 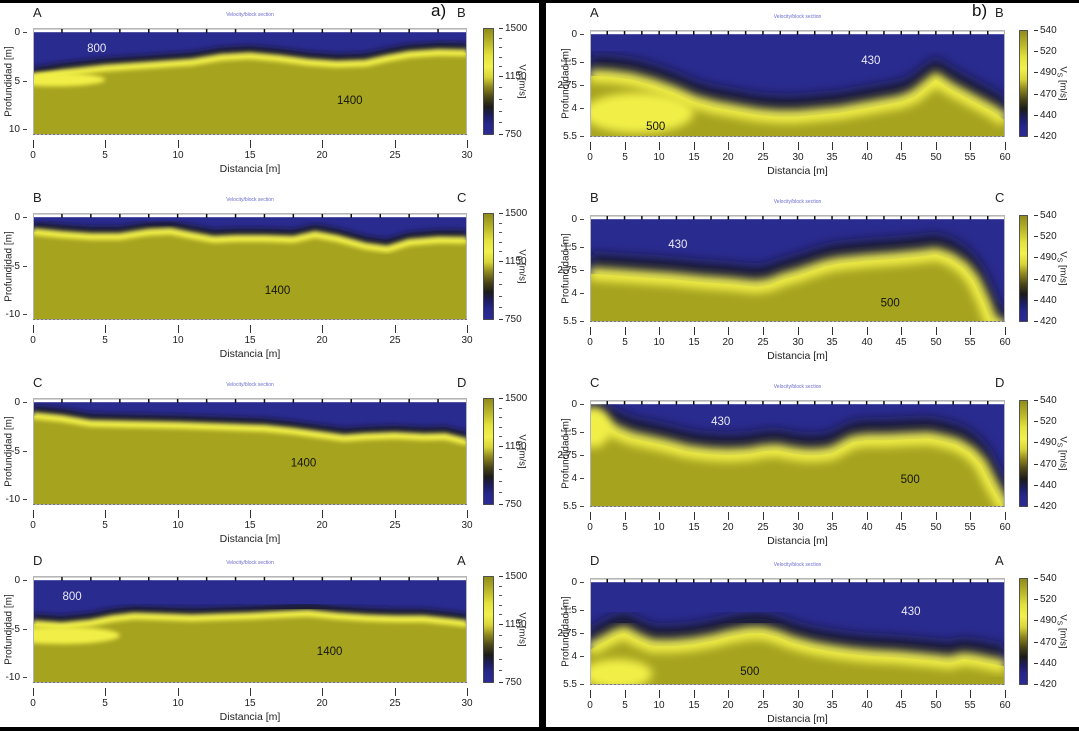 What do you see at coordinates (513, 262) in the screenshot?
I see `colorbar-tick-label: 1150` at bounding box center [513, 262].